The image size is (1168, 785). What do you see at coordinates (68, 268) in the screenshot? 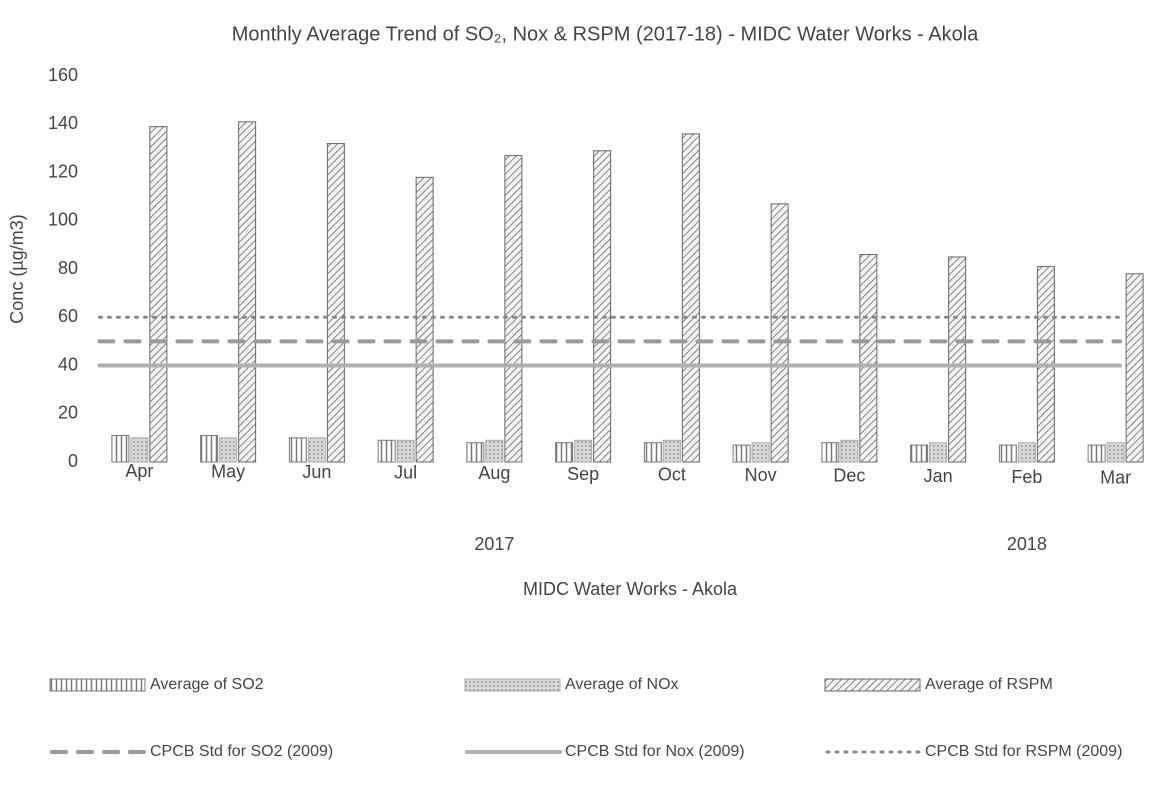
I see `y-tick-label: 80` at bounding box center [68, 268].